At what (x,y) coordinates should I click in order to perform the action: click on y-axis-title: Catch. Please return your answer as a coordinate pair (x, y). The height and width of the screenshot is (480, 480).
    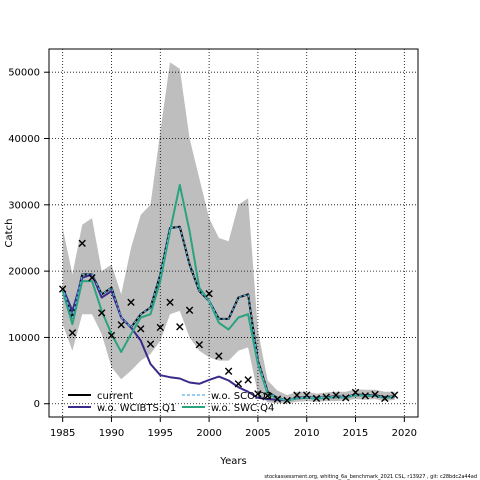
    Looking at the image, I should click on (9, 233).